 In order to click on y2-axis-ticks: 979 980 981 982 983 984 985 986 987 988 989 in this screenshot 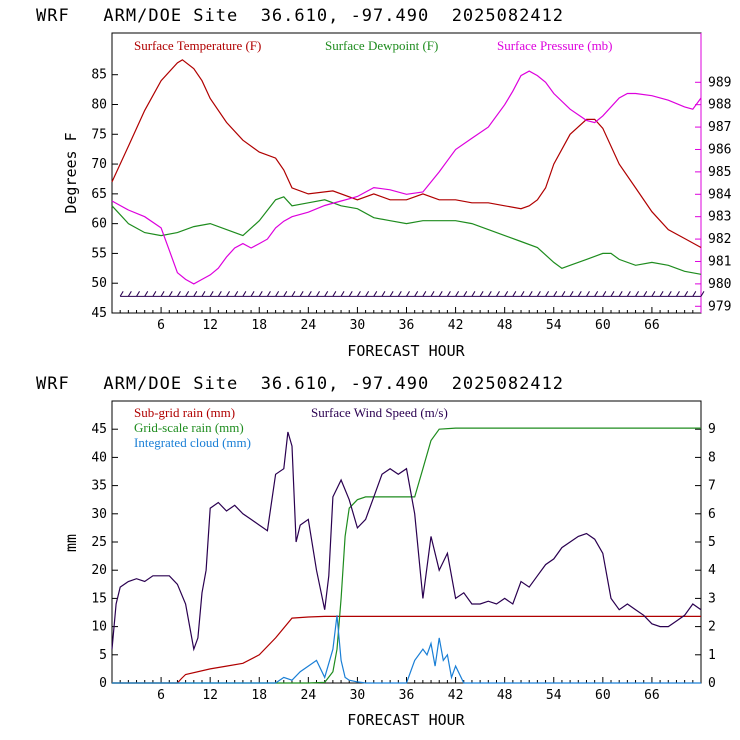, I will do `click(713, 194)`.